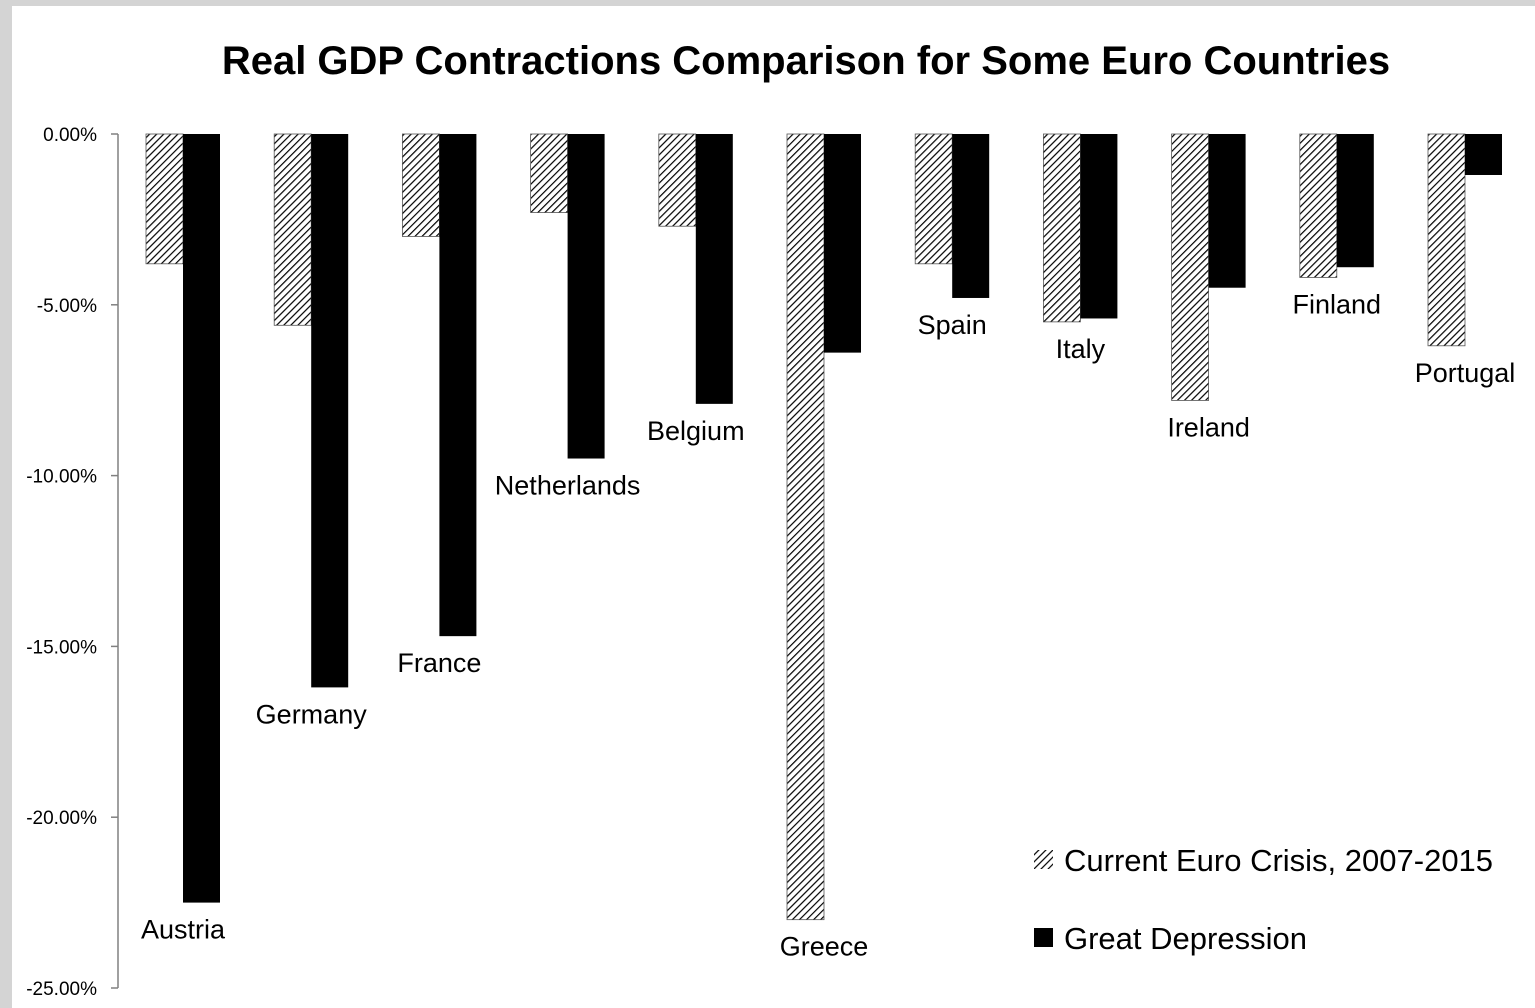  What do you see at coordinates (1483, 154) in the screenshot?
I see `bar-great-depression-portugal` at bounding box center [1483, 154].